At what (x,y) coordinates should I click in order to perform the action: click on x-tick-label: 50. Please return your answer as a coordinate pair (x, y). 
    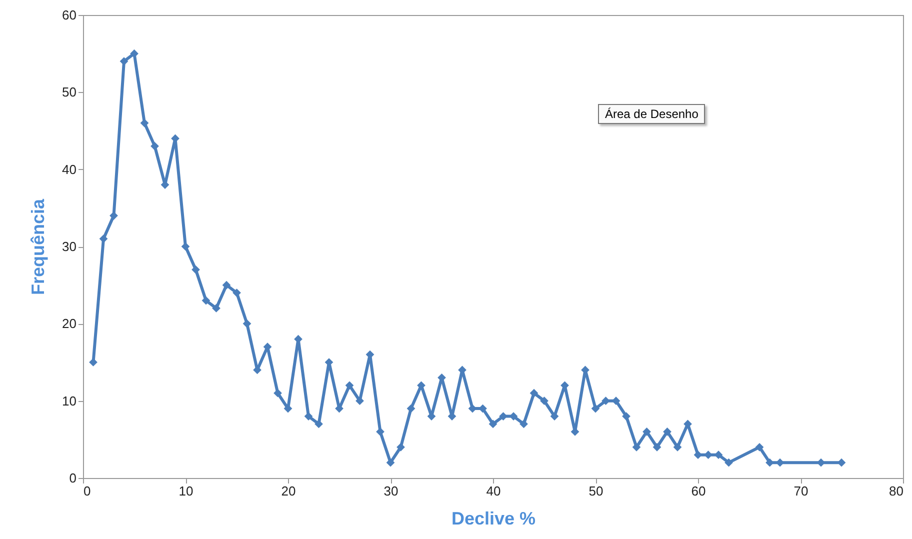
    Looking at the image, I should click on (596, 491).